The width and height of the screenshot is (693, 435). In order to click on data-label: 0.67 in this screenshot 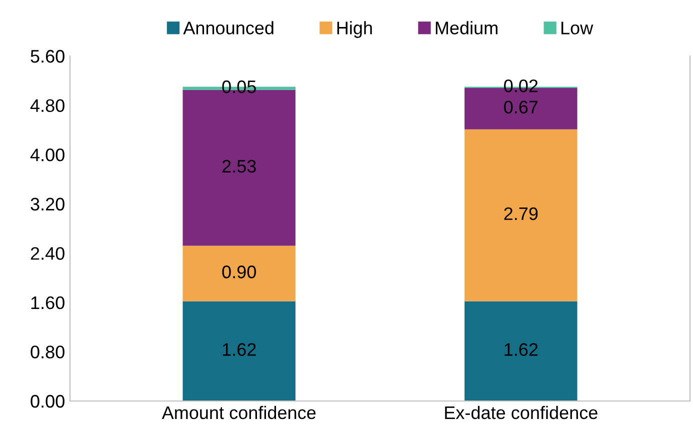, I will do `click(521, 107)`.